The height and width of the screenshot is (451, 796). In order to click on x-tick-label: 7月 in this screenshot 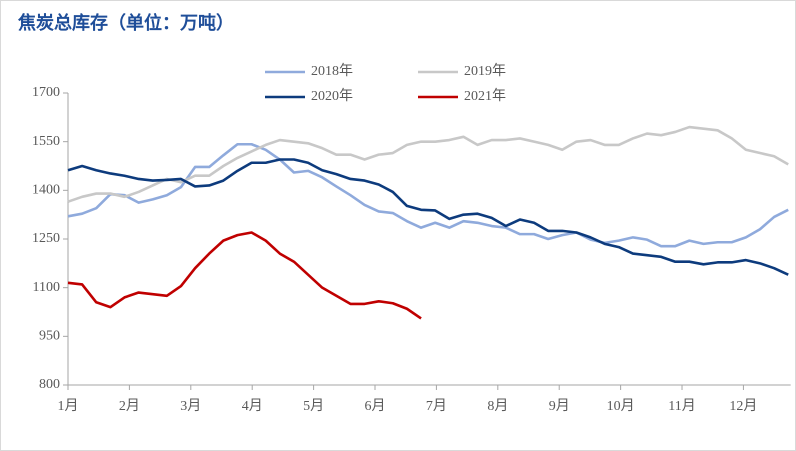, I will do `click(436, 406)`.